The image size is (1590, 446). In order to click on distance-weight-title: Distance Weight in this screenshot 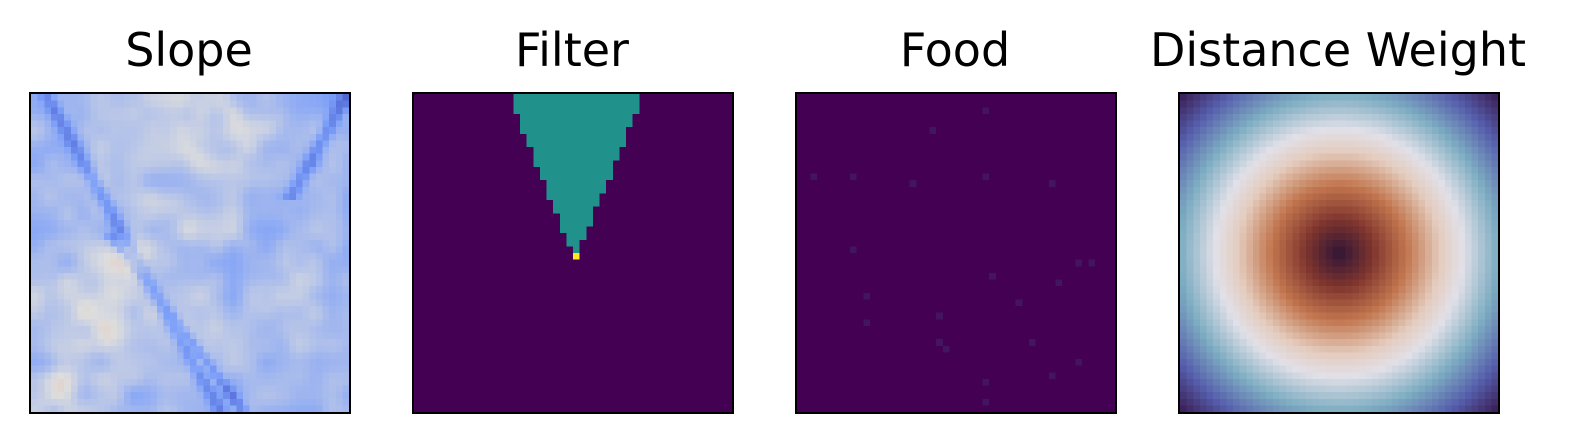, I will do `click(1338, 50)`.